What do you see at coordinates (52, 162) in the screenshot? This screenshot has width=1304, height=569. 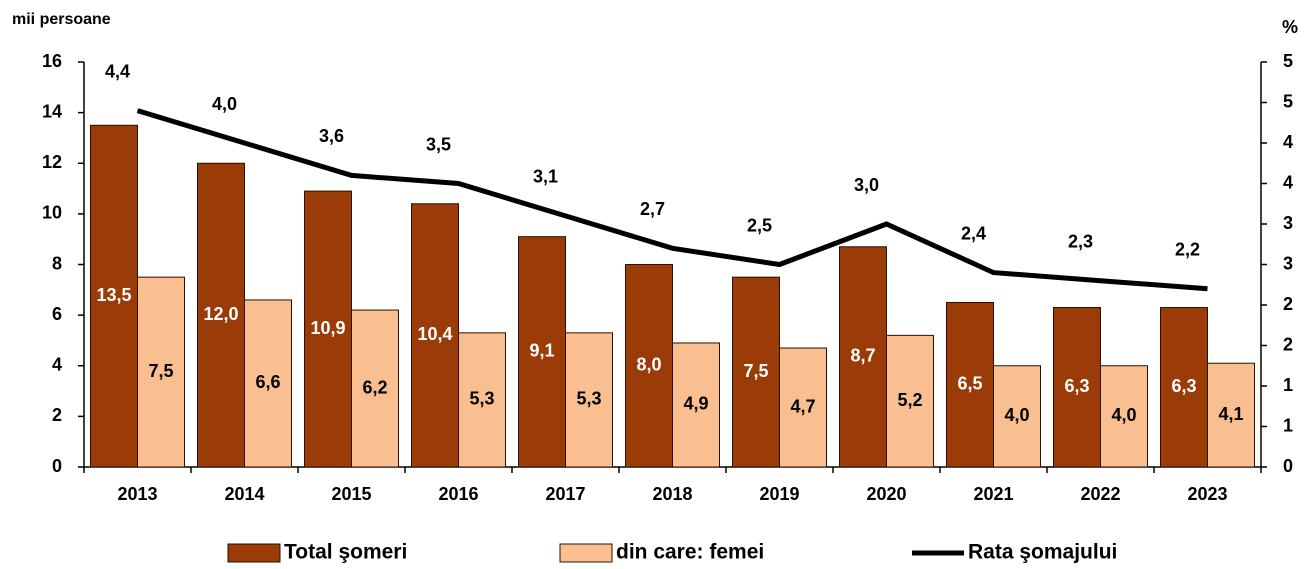 I see `y-tick-label: 12` at bounding box center [52, 162].